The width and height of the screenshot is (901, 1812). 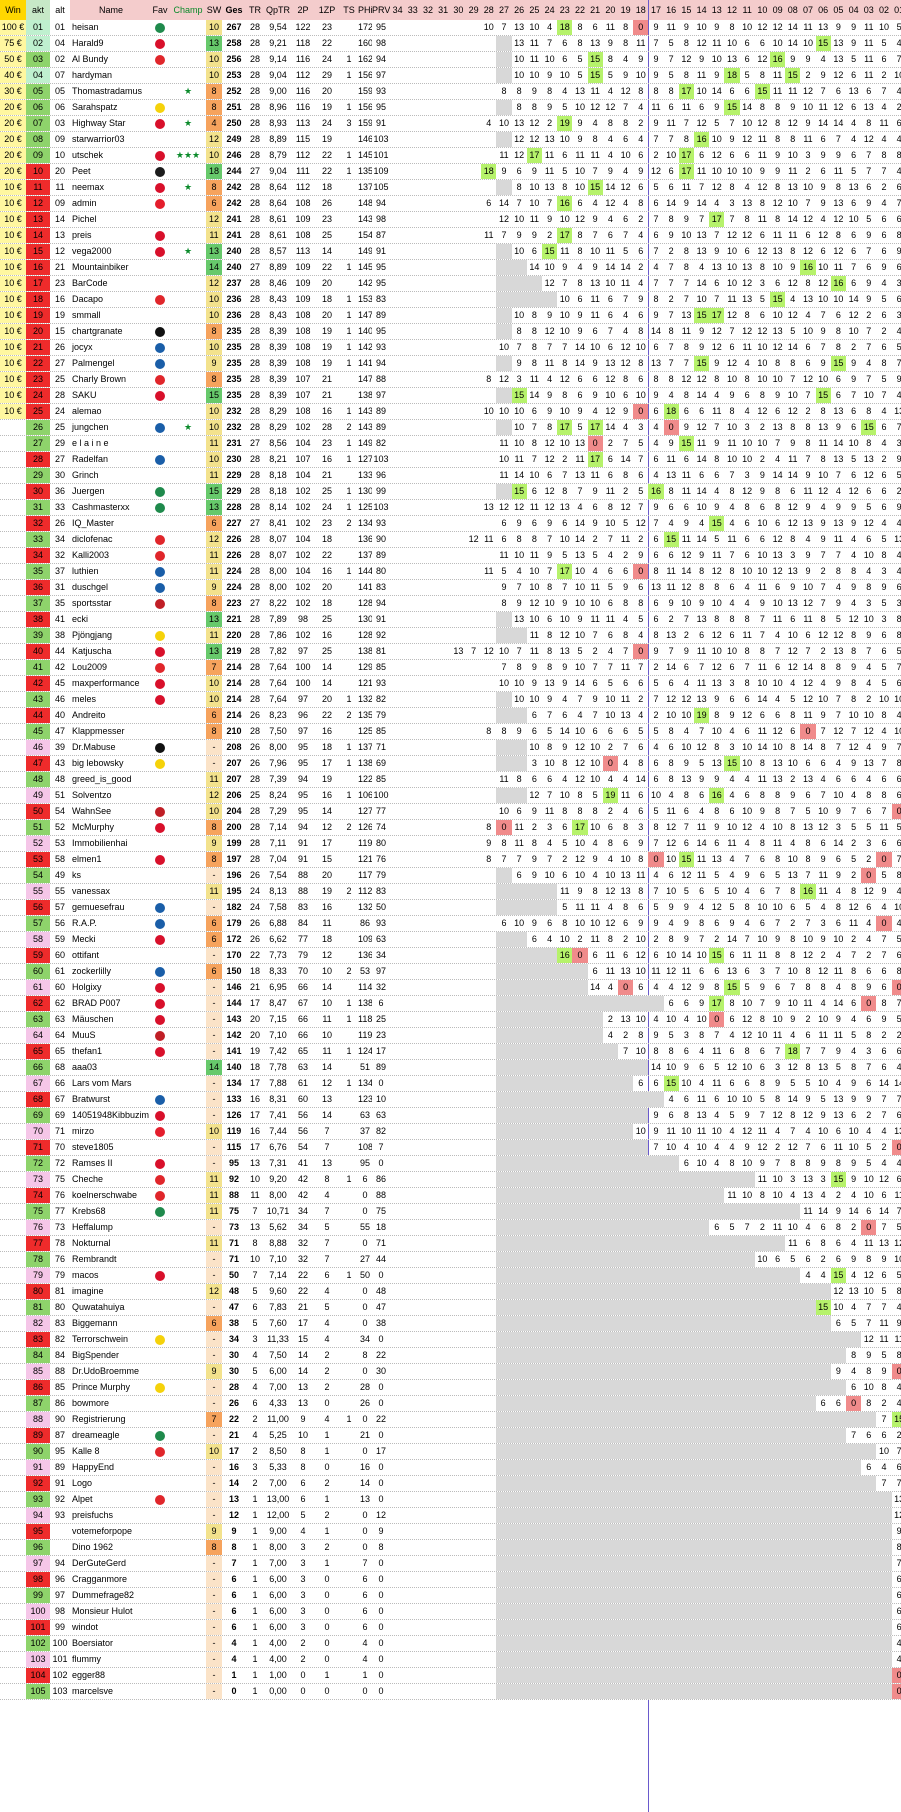 What do you see at coordinates (97, 331) in the screenshot?
I see `player-name: chartgranate` at bounding box center [97, 331].